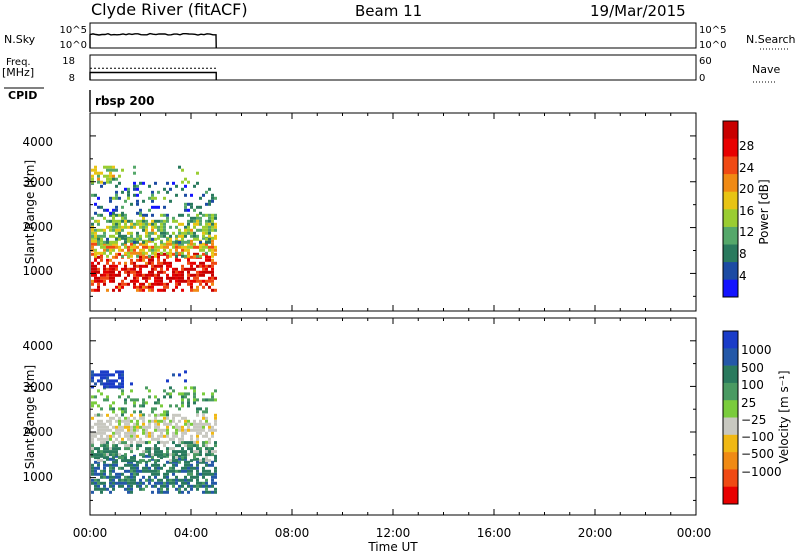 This screenshot has width=800, height=554. I want to click on date-title: 19/Mar/2015, so click(638, 11).